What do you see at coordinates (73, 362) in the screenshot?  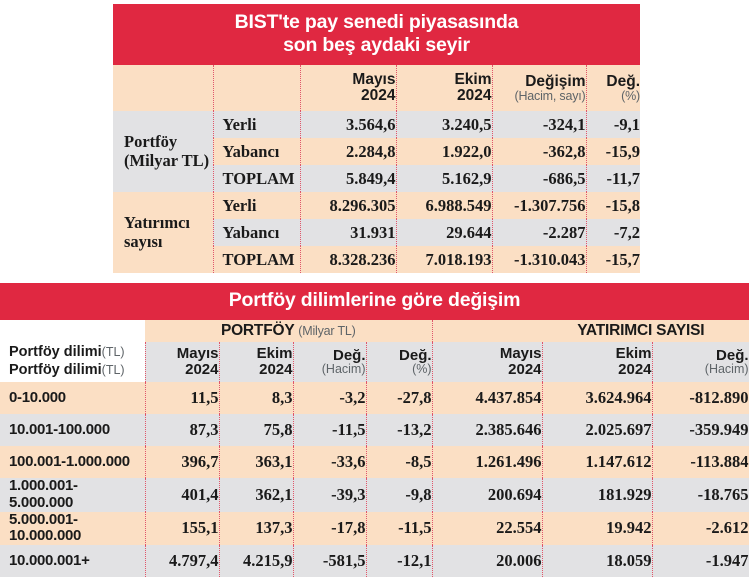 I see `table2-row-header-label: Portföy dilimi(TL) Portföy dilimi(TL)` at bounding box center [73, 362].